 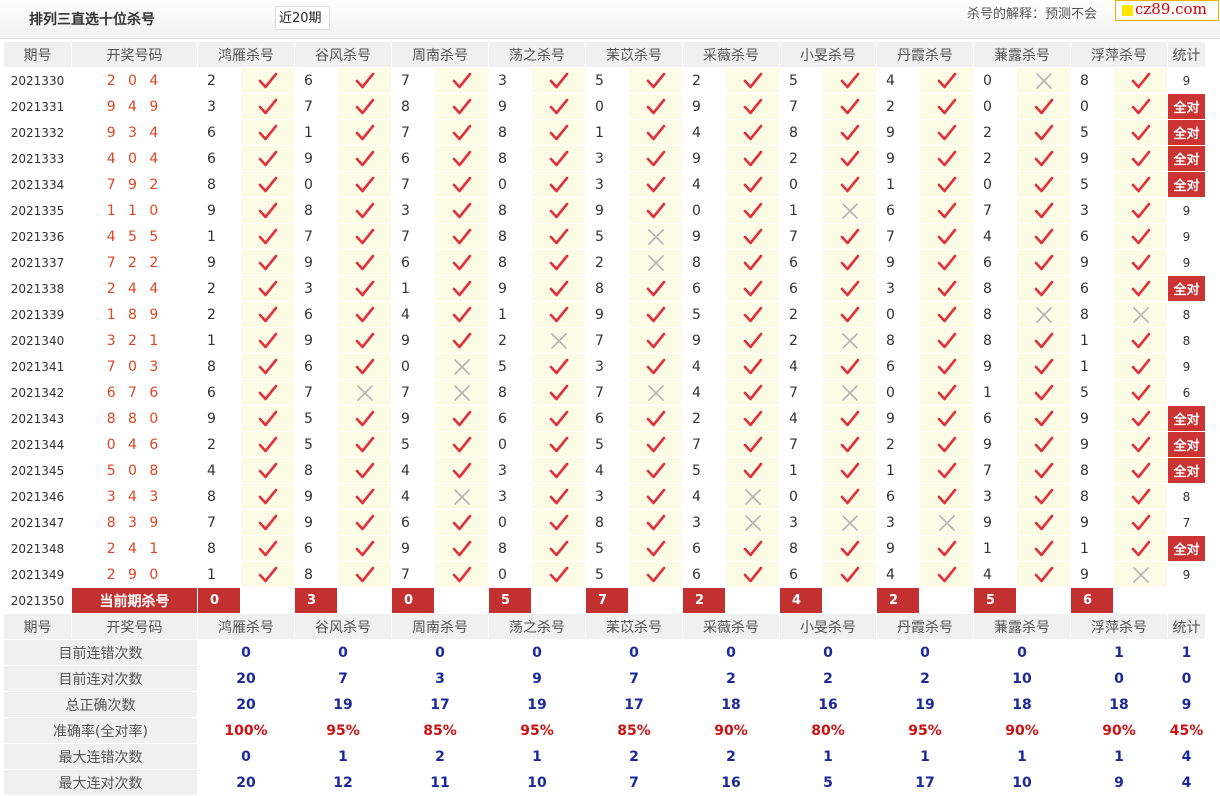 I want to click on draw-number: 3 4 3, so click(x=134, y=496).